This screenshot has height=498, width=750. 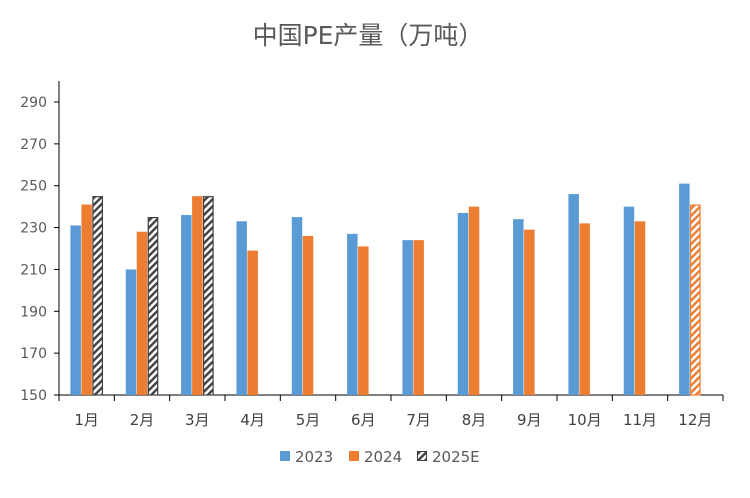 I want to click on y-tick-label: 170, so click(x=33, y=354).